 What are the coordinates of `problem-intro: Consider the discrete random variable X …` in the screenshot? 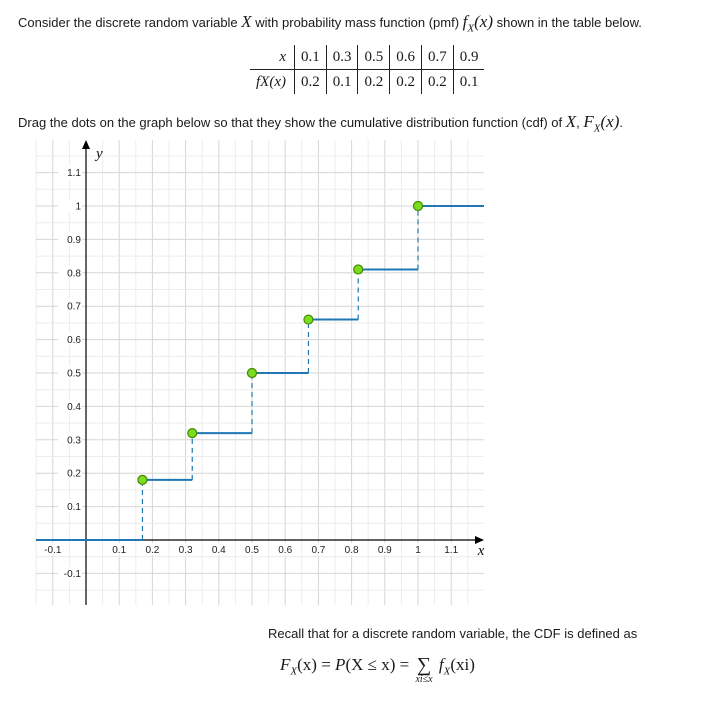 It's located at (330, 23).